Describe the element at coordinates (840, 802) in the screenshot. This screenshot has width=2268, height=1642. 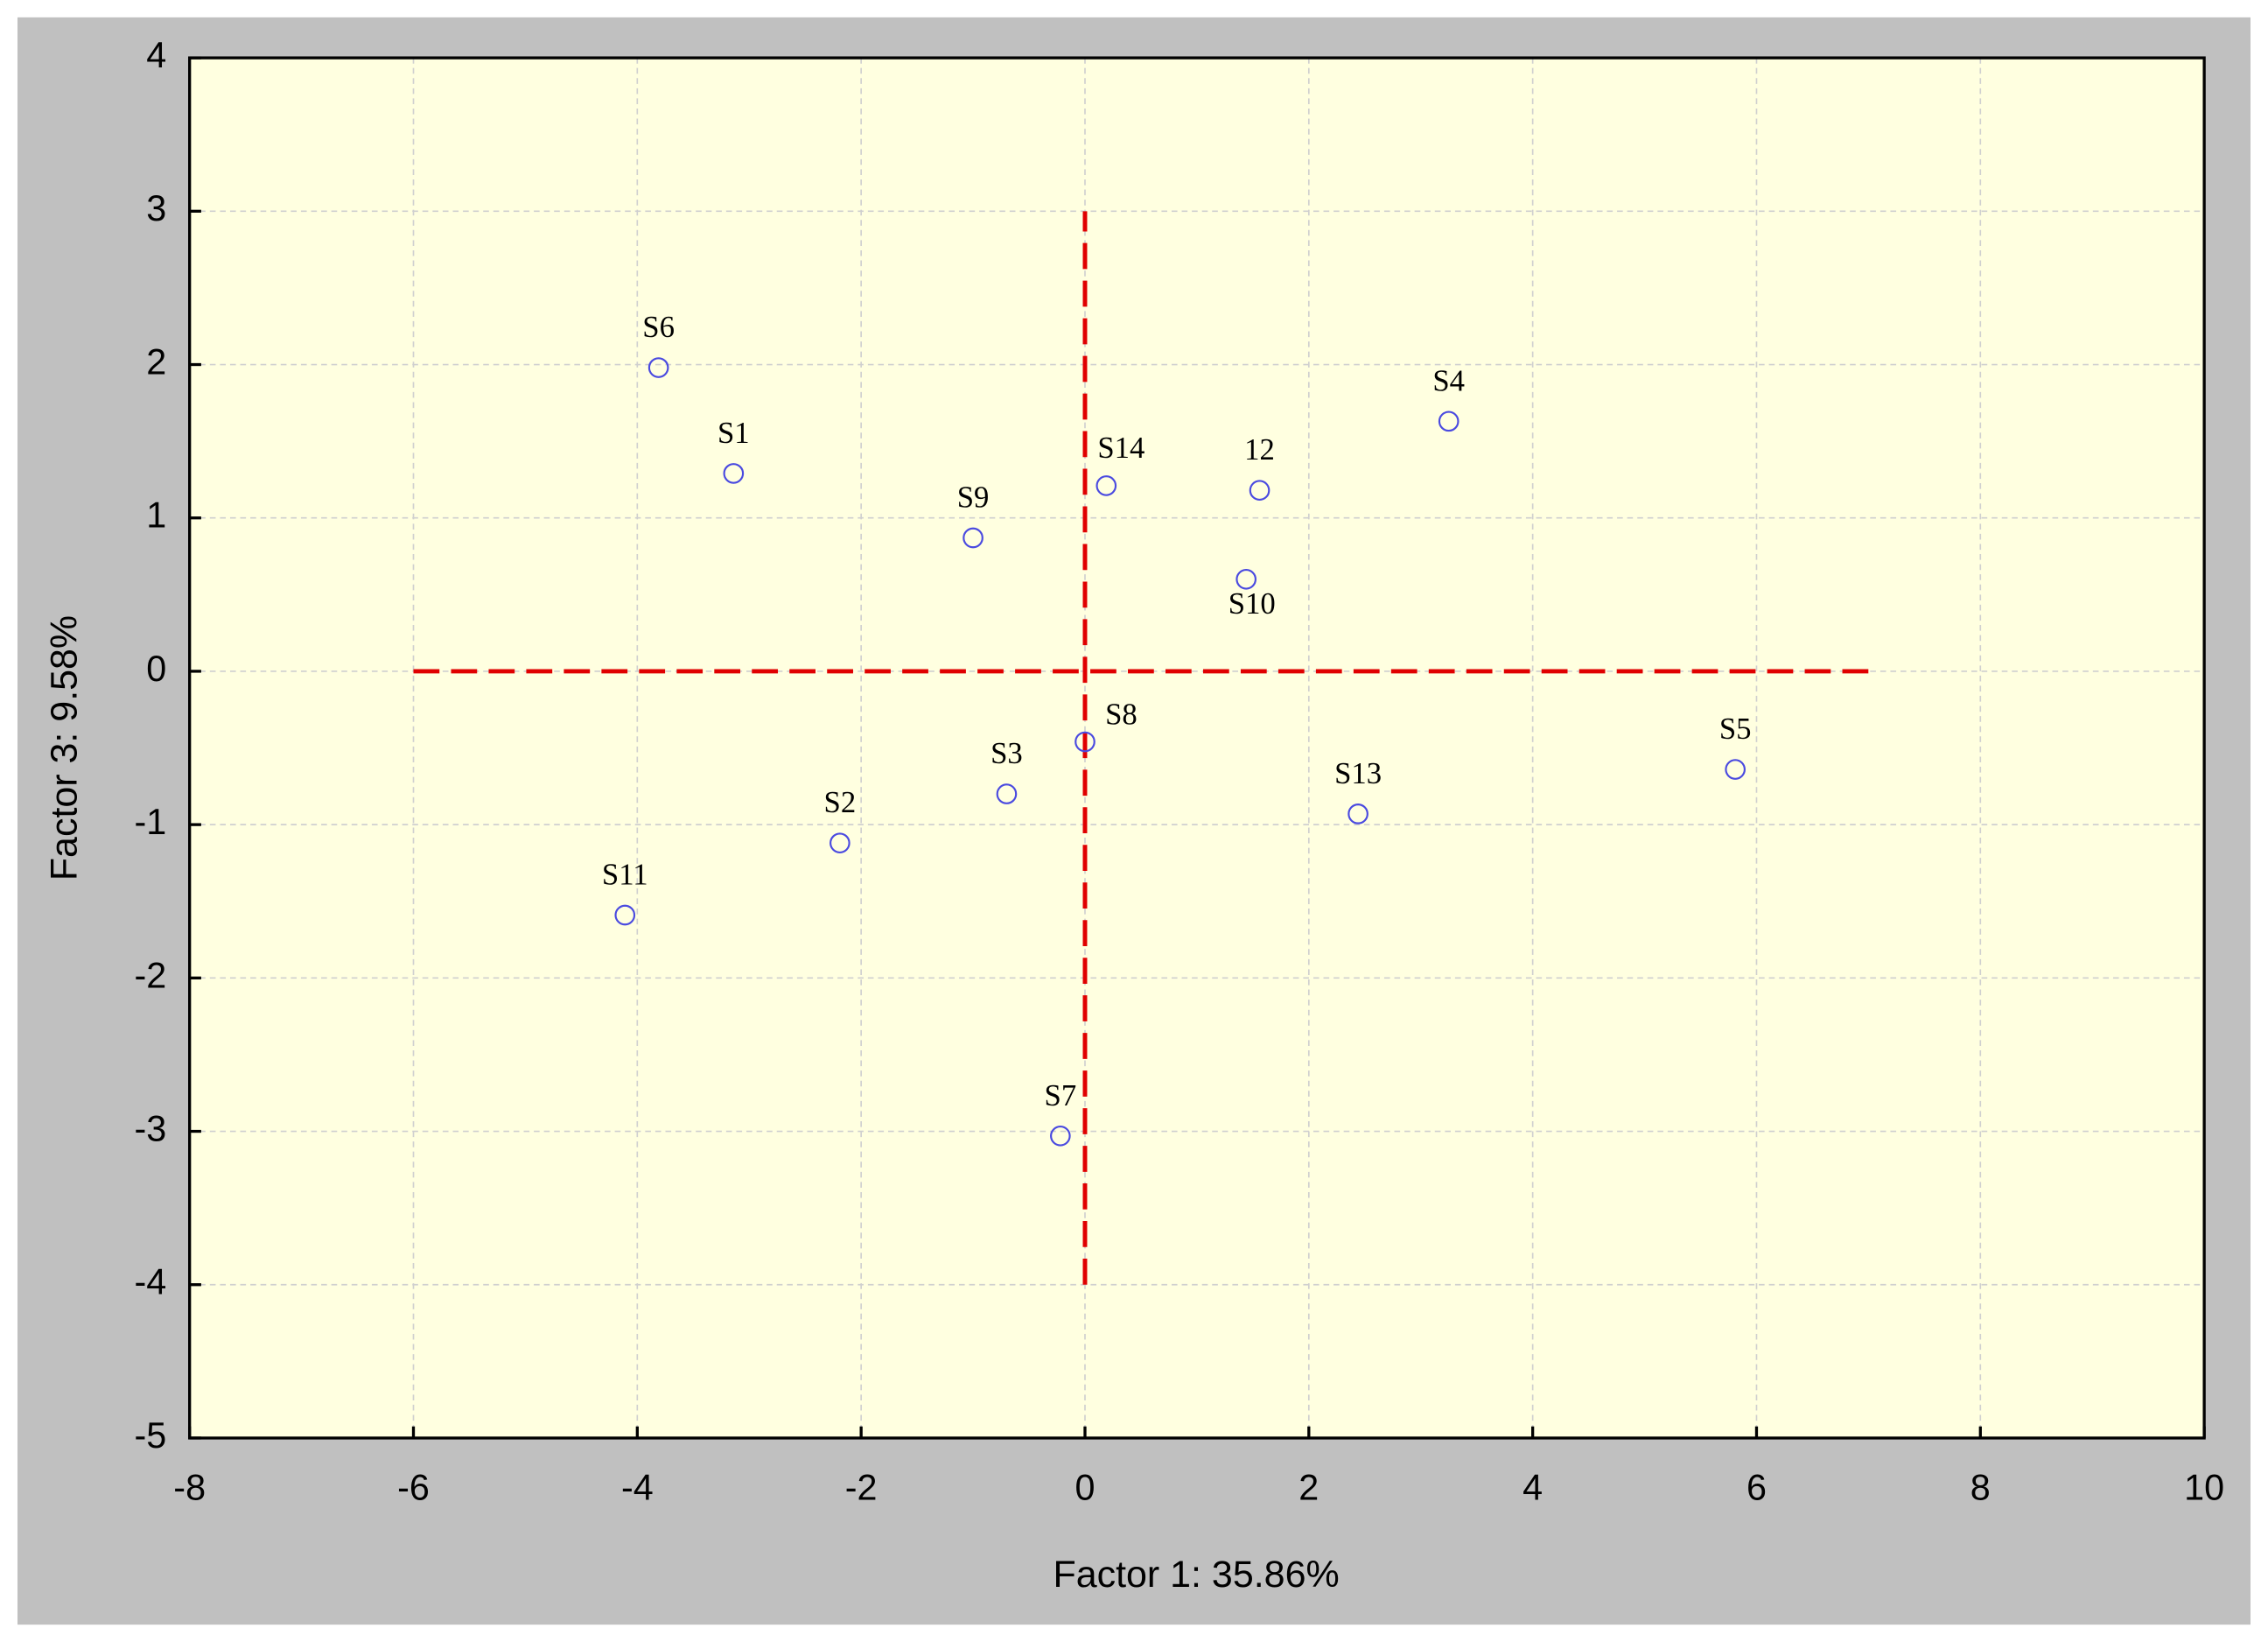
I see `point-label: S2` at that location.